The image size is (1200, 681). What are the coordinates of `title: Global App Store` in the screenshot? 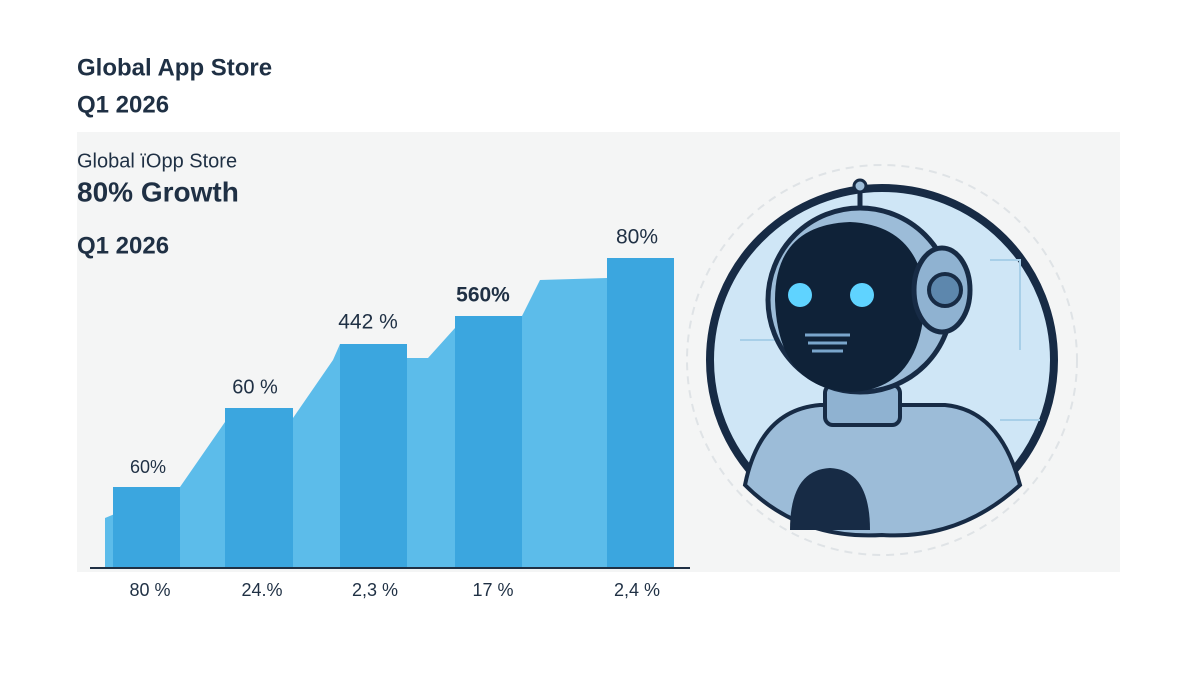 It's located at (174, 67).